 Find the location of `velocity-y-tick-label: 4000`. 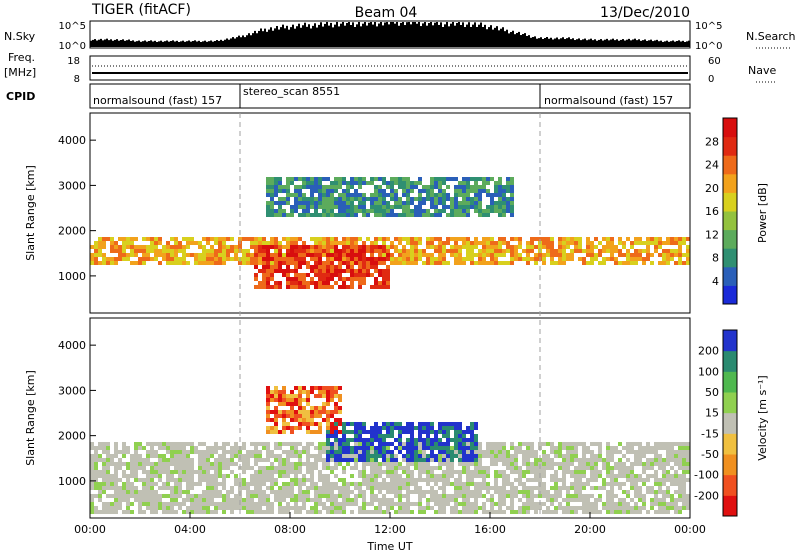

velocity-y-tick-label: 4000 is located at coordinates (72, 345).